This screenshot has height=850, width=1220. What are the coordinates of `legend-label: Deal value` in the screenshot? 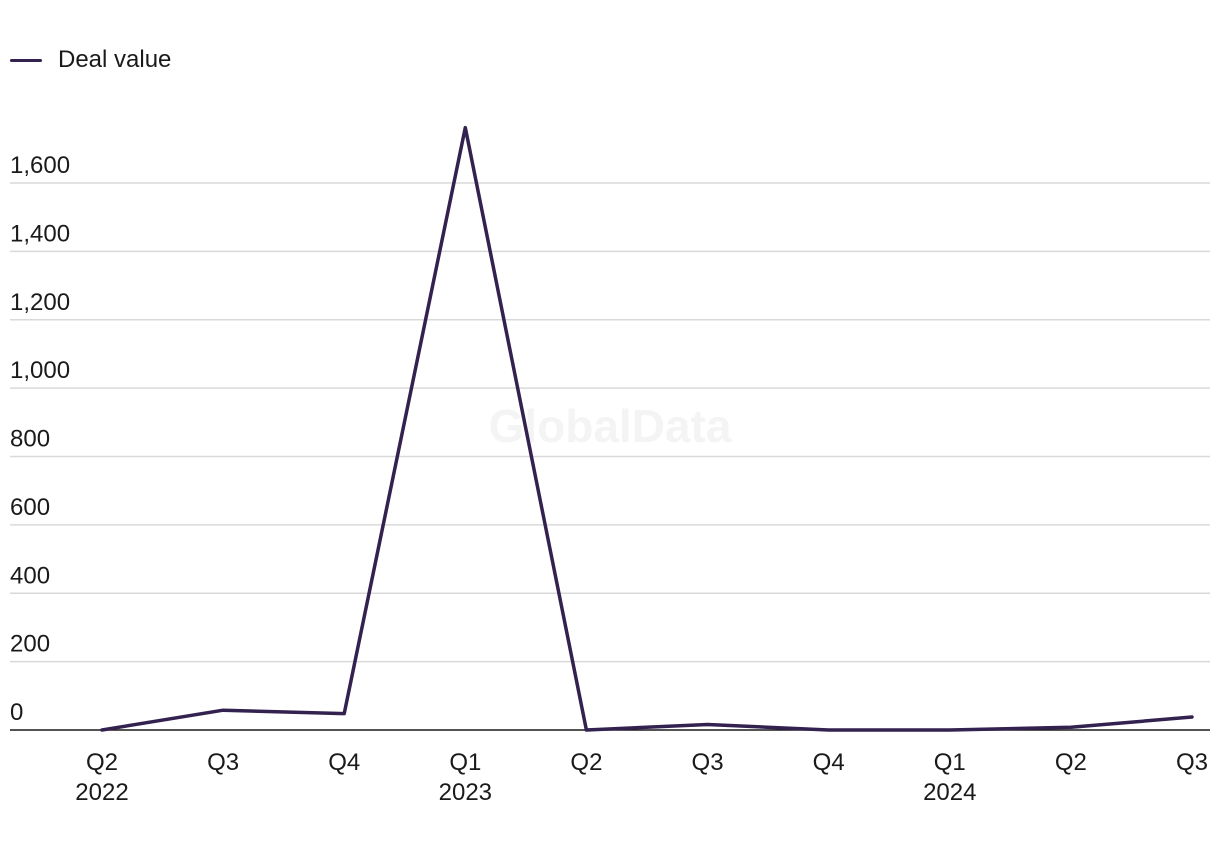 It's located at (115, 59).